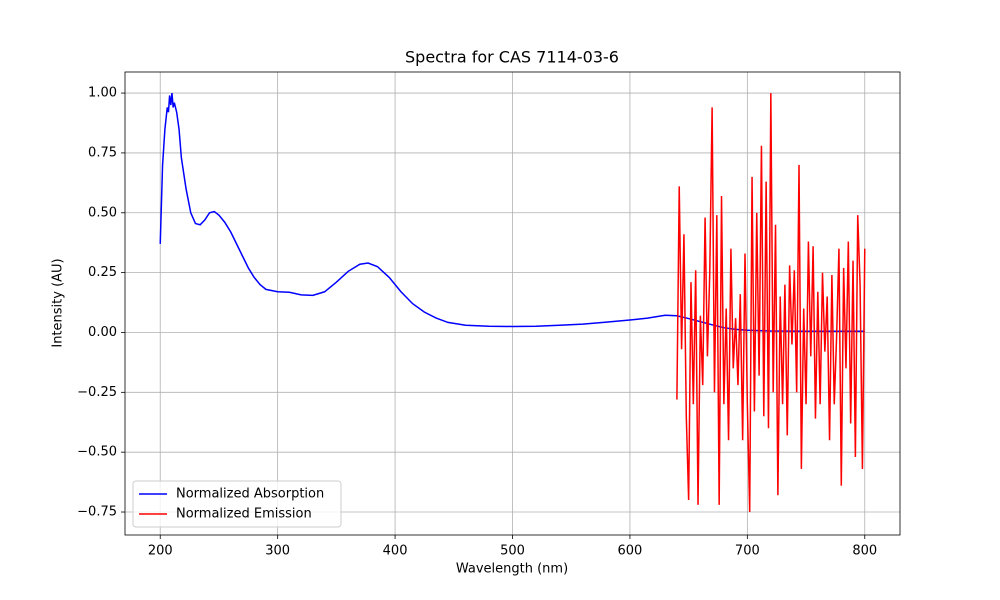 The height and width of the screenshot is (600, 1000). What do you see at coordinates (58, 302) in the screenshot?
I see `y-axis-label: Intensity (AU)` at bounding box center [58, 302].